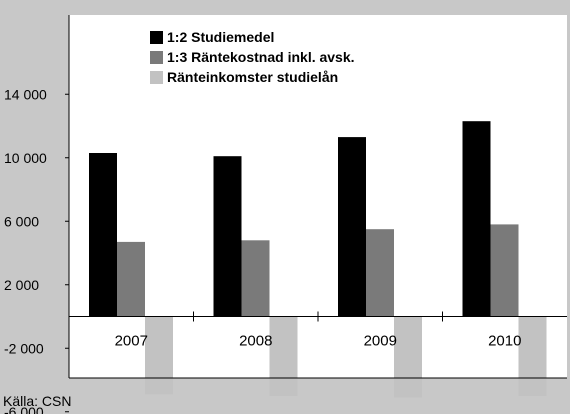  I want to click on bar-3-2010, so click(532, 356).